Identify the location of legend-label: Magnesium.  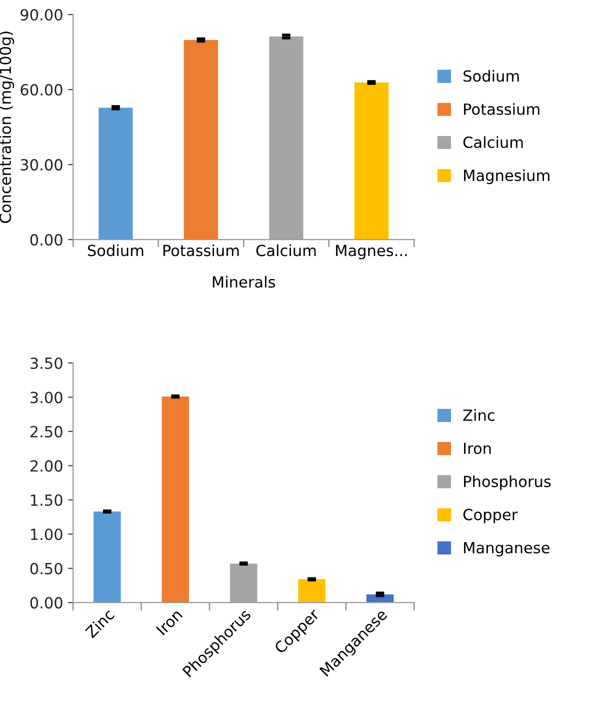
(507, 176).